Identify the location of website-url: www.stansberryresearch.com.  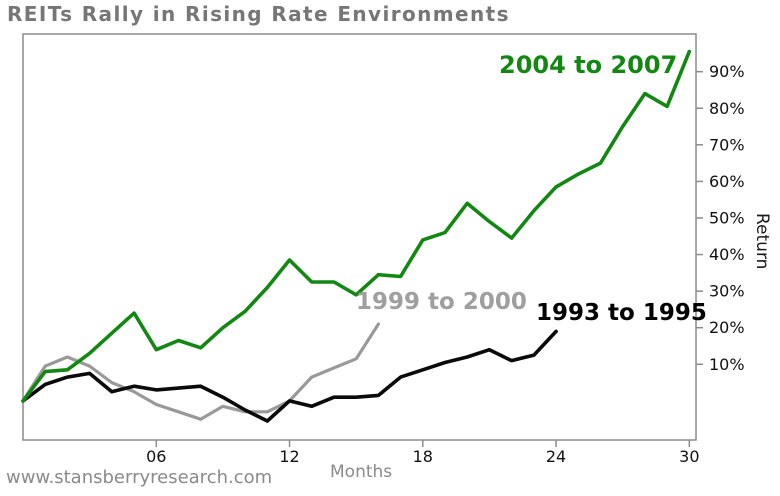
(139, 477).